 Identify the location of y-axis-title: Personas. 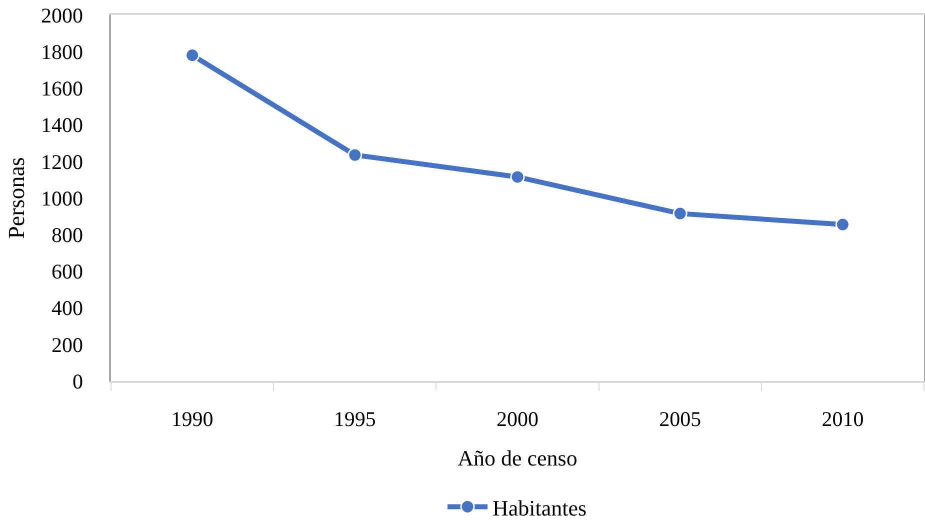
(16, 198).